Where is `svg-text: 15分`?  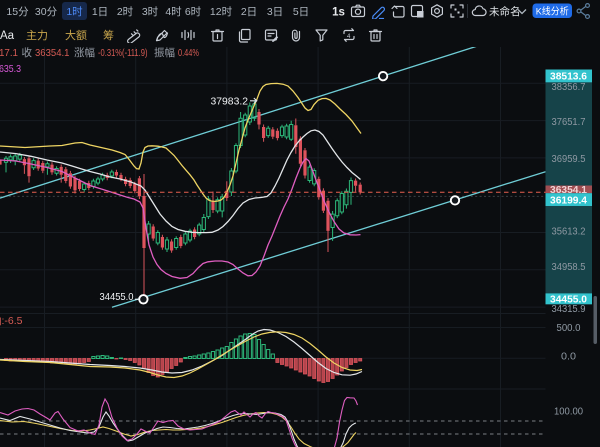
svg-text: 15分 is located at coordinates (17, 12).